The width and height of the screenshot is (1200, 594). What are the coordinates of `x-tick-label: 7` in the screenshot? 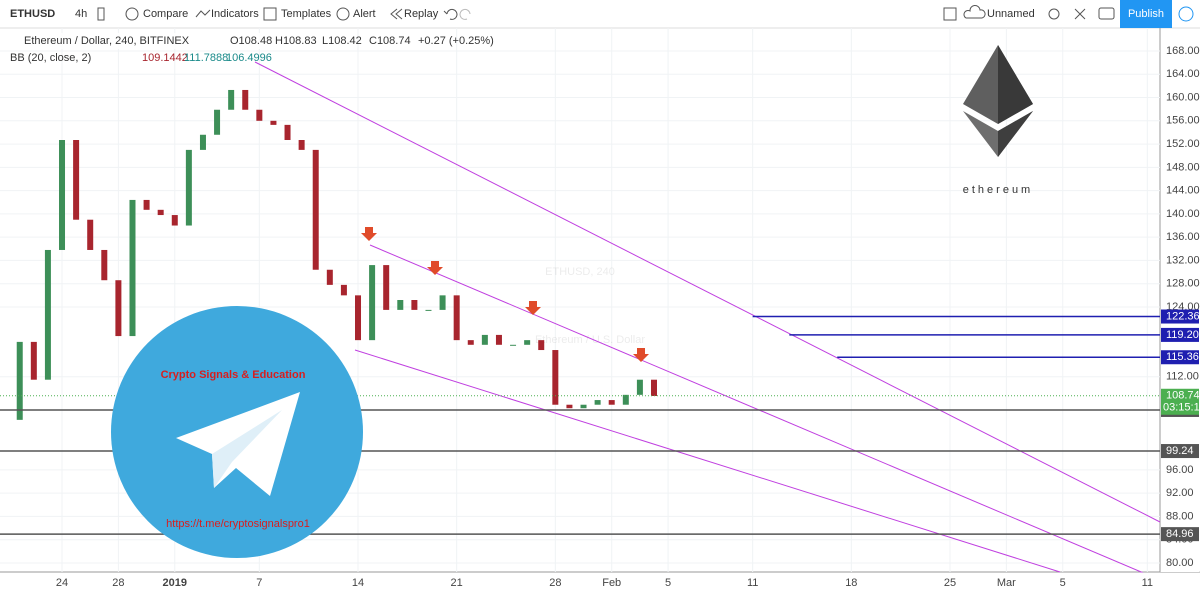 It's located at (259, 583).